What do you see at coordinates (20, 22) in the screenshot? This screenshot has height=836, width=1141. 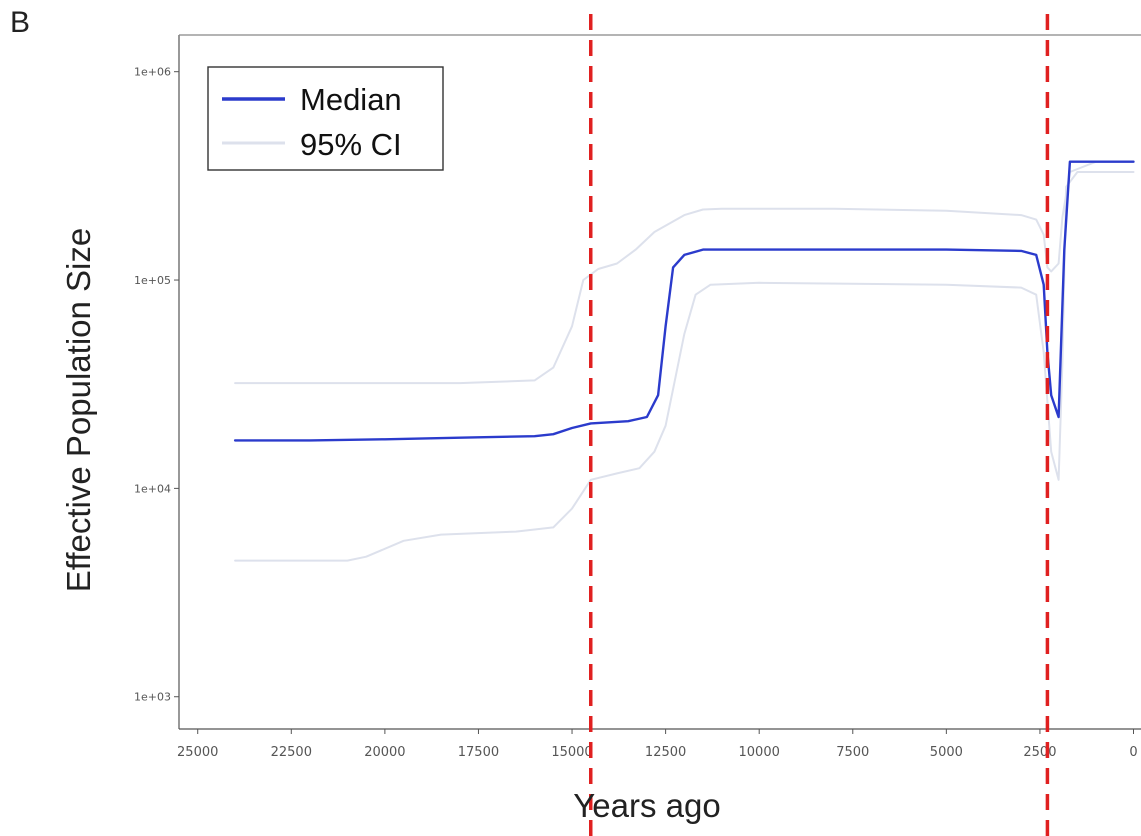 I see `panel-label: B` at bounding box center [20, 22].